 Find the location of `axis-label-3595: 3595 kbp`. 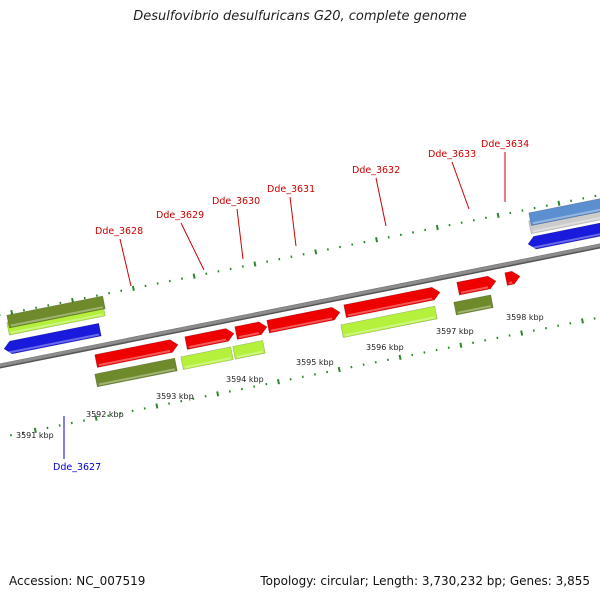

axis-label-3595: 3595 kbp is located at coordinates (315, 362).